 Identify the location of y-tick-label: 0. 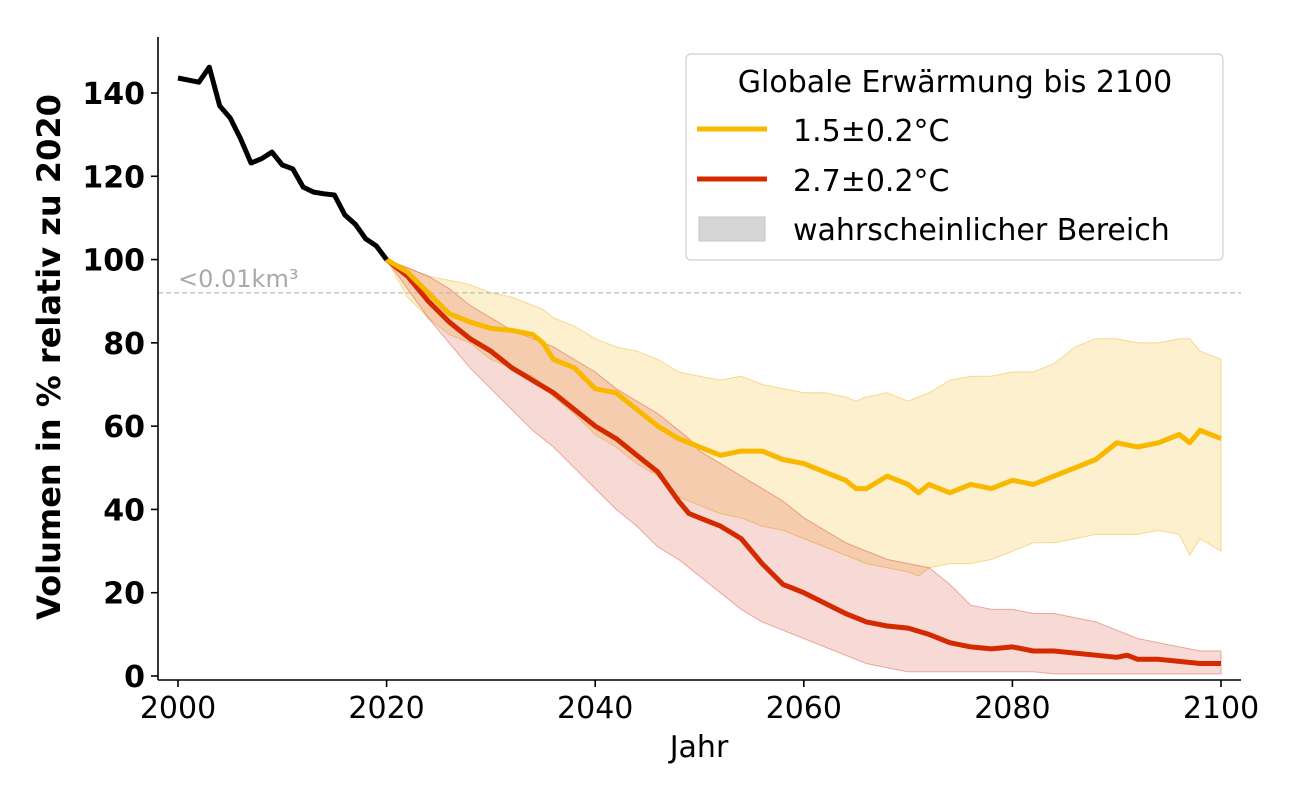
(134, 677).